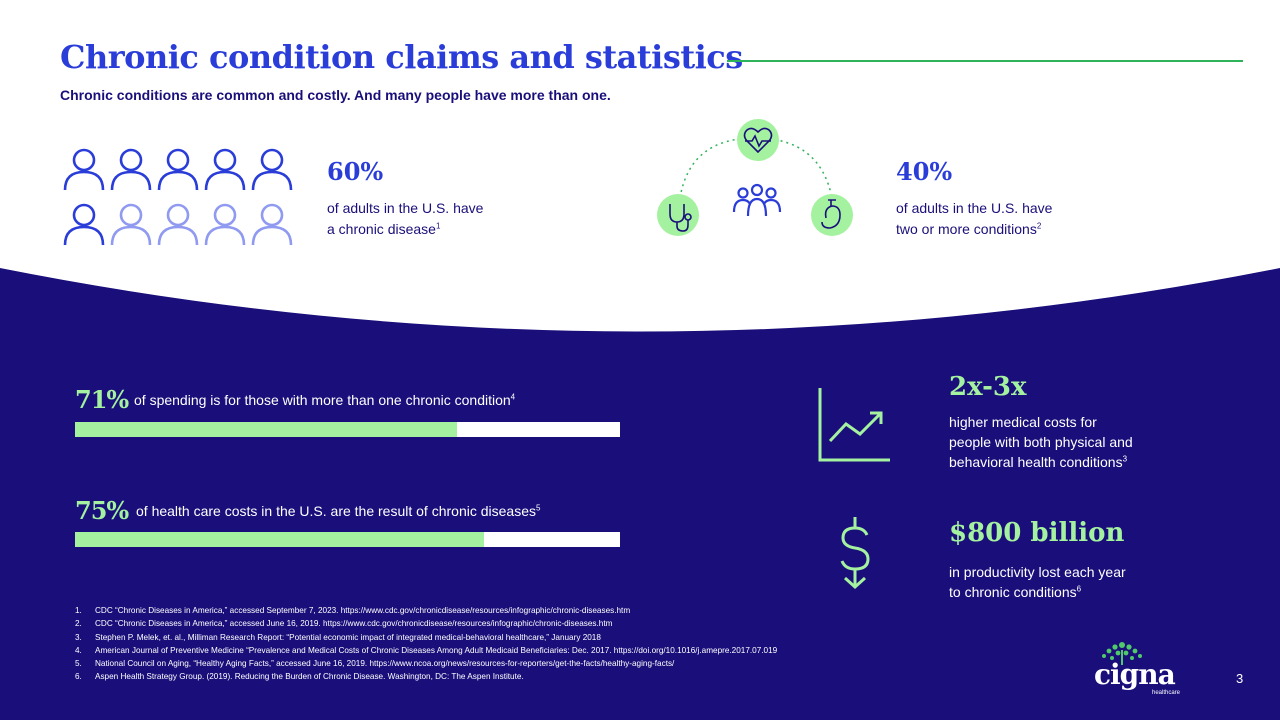  Describe the element at coordinates (757, 200) in the screenshot. I see `group-icon` at that location.